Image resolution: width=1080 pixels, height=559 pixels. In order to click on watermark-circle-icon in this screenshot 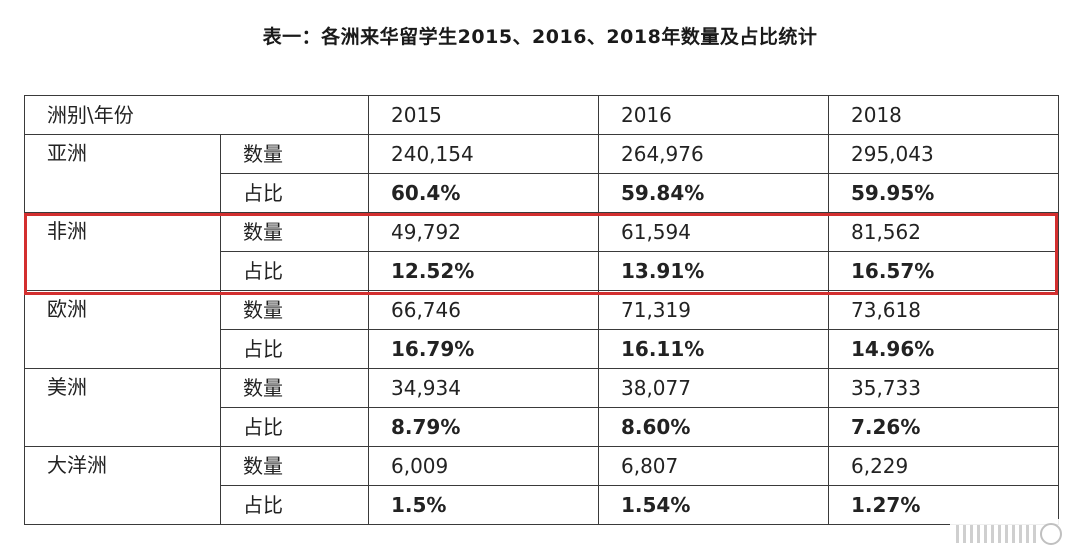, I will do `click(1051, 534)`.